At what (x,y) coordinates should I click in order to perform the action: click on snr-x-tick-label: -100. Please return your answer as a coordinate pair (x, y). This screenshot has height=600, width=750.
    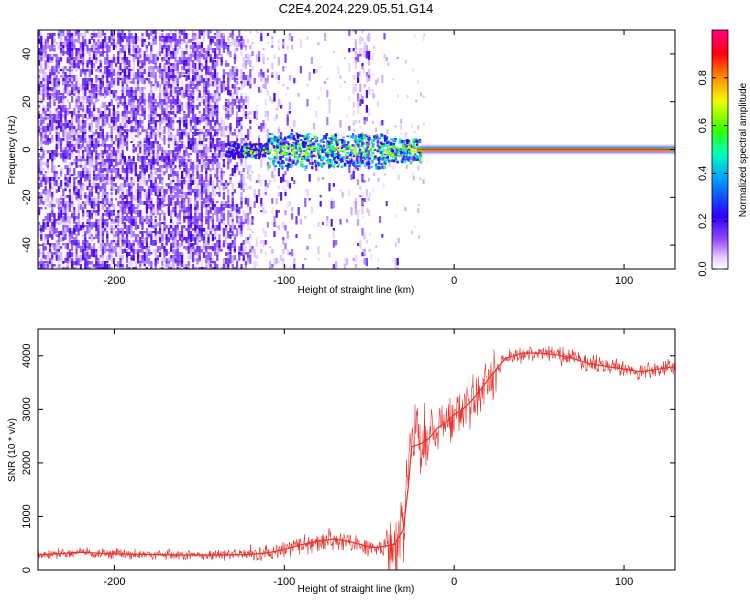
    Looking at the image, I should click on (284, 582).